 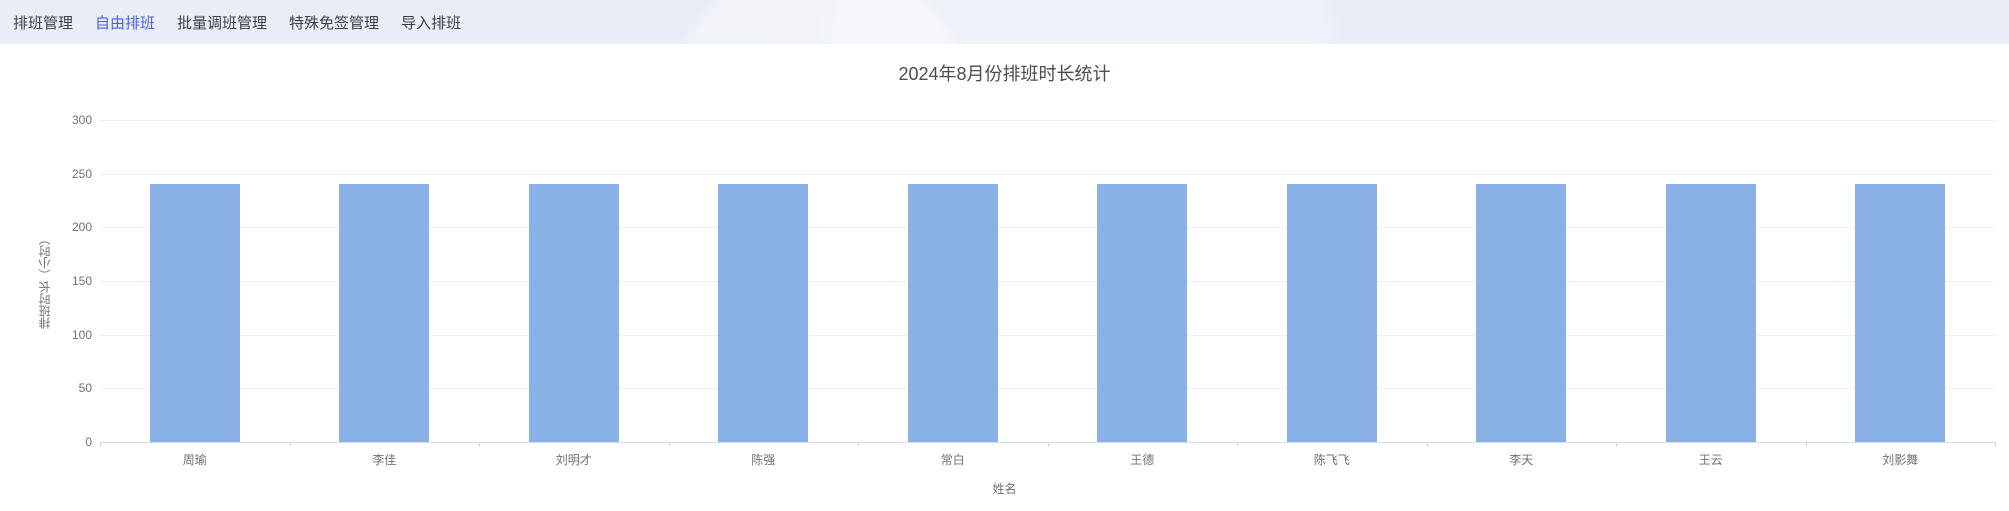 What do you see at coordinates (222, 23) in the screenshot?
I see `nav-item-3: 批量调班管理` at bounding box center [222, 23].